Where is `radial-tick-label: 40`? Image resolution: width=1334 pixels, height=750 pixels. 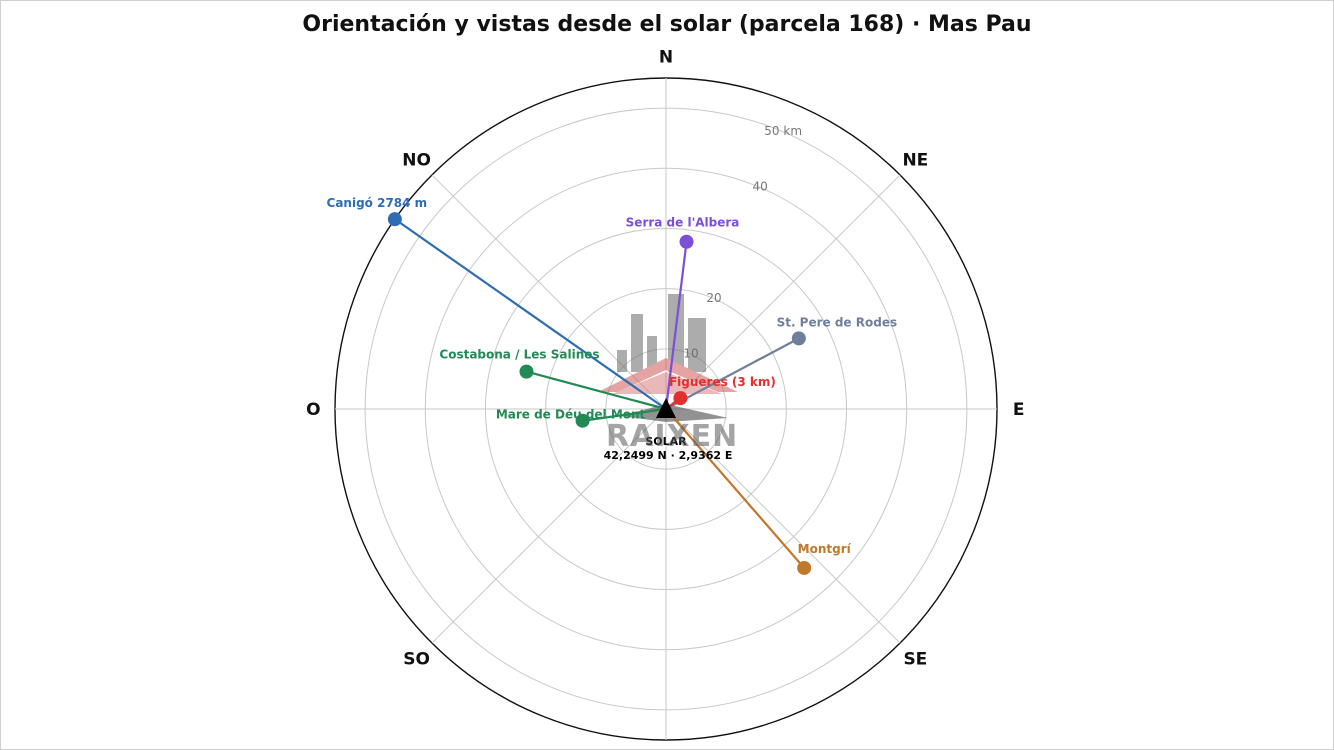
radial-tick-label: 40 is located at coordinates (759, 187).